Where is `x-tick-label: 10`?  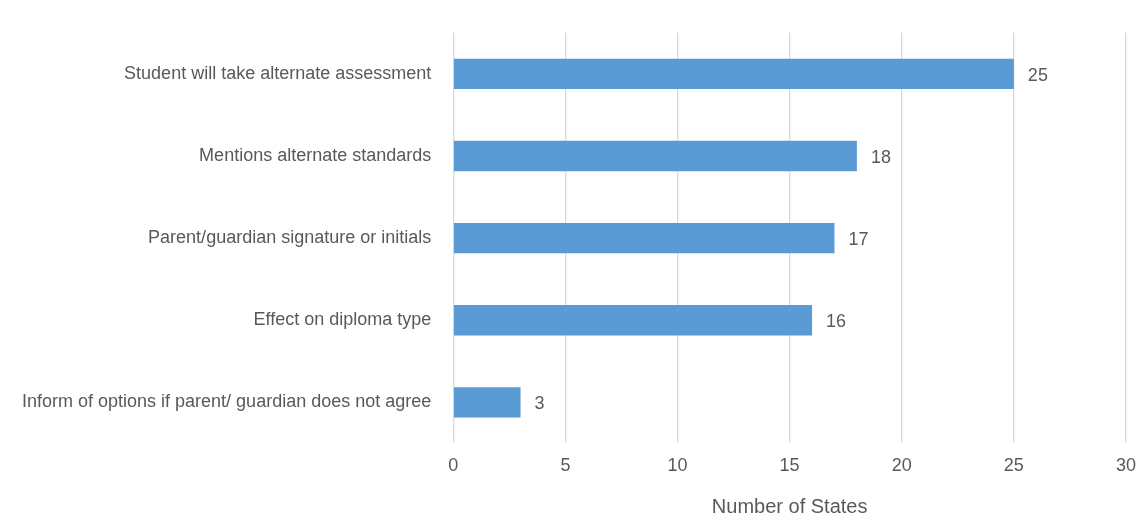 x-tick-label: 10 is located at coordinates (677, 465).